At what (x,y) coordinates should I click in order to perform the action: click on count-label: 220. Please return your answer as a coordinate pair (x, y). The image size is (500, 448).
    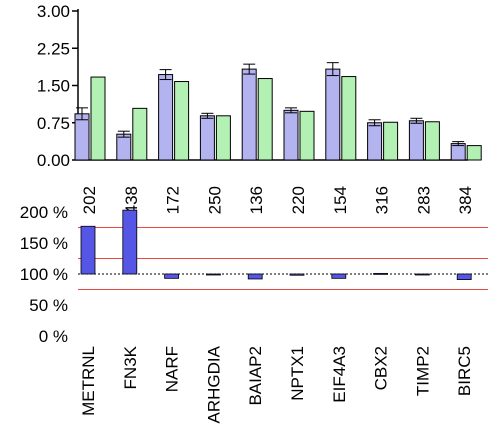
    Looking at the image, I should click on (298, 200).